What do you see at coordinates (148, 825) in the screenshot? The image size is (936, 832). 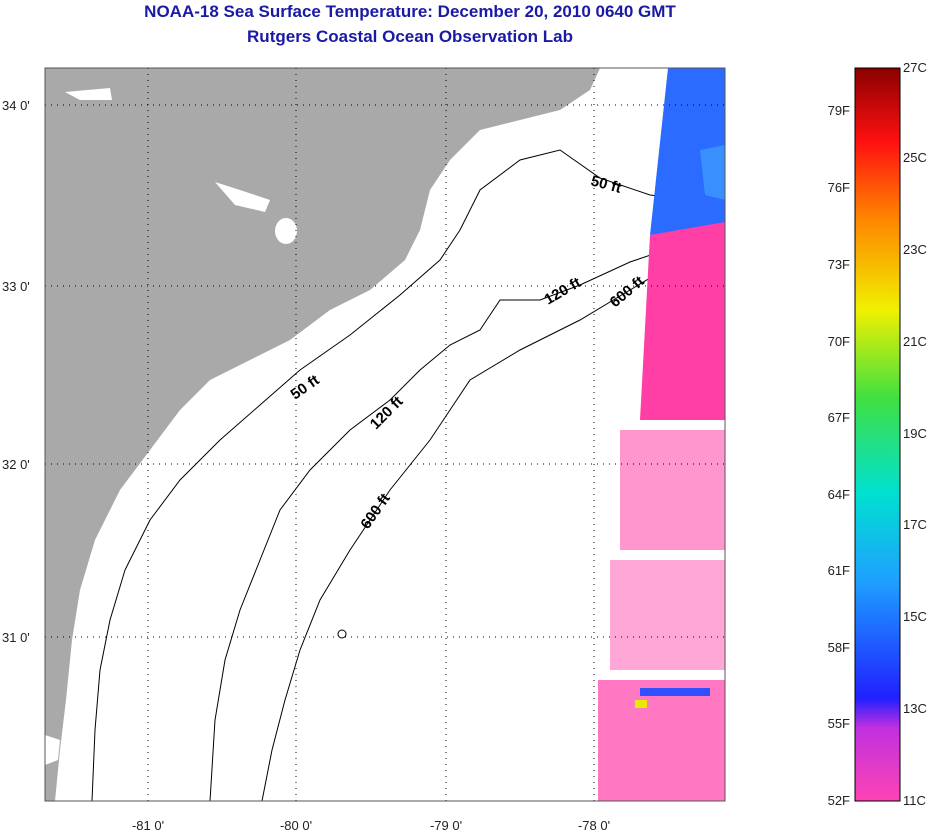 I see `lon-tick-label: -81 0'` at bounding box center [148, 825].